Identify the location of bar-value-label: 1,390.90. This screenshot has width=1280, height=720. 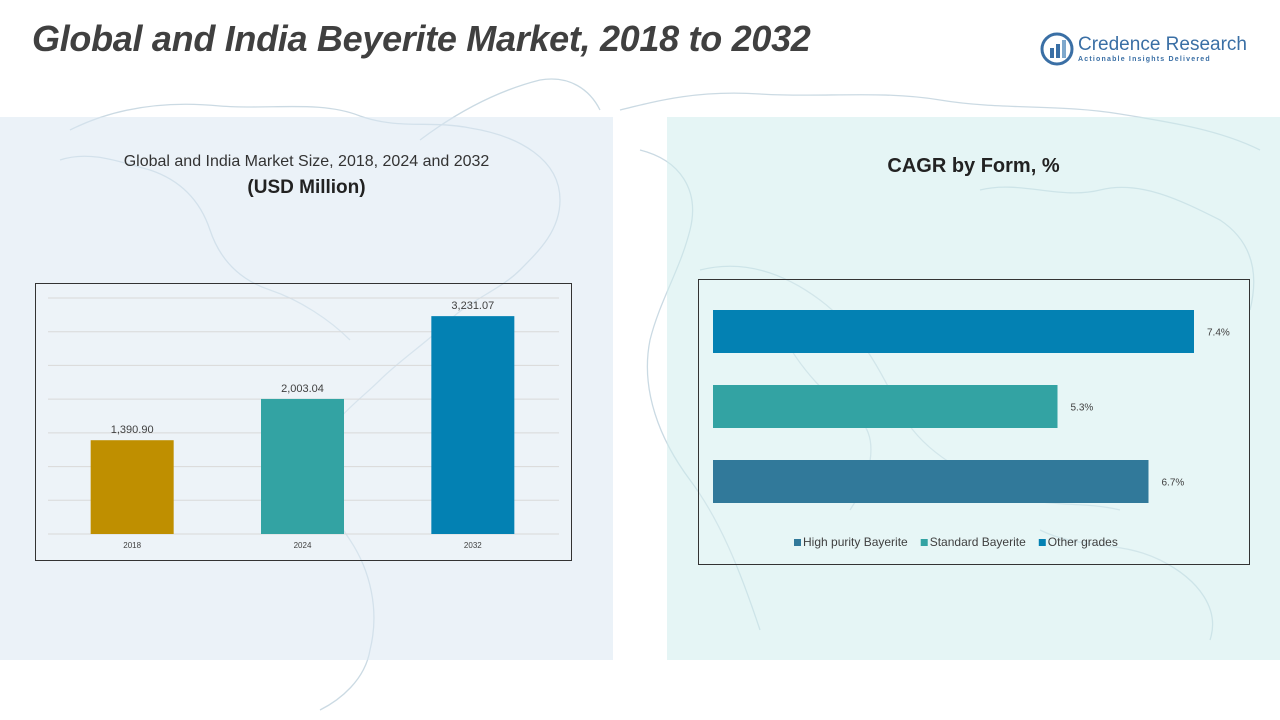
(132, 430).